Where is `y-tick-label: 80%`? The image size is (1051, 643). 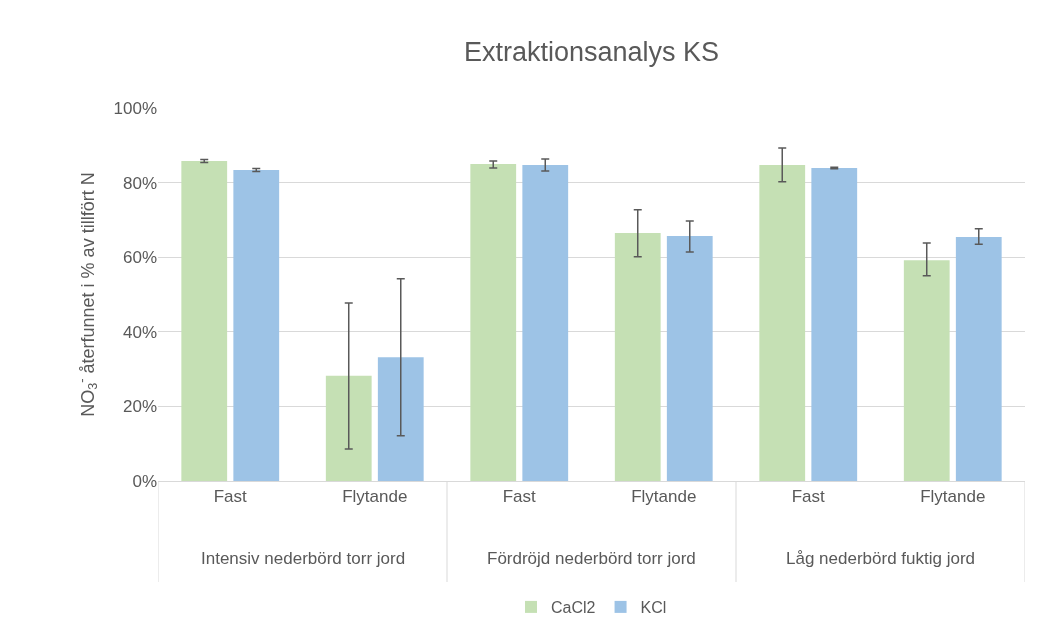 y-tick-label: 80% is located at coordinates (139, 183).